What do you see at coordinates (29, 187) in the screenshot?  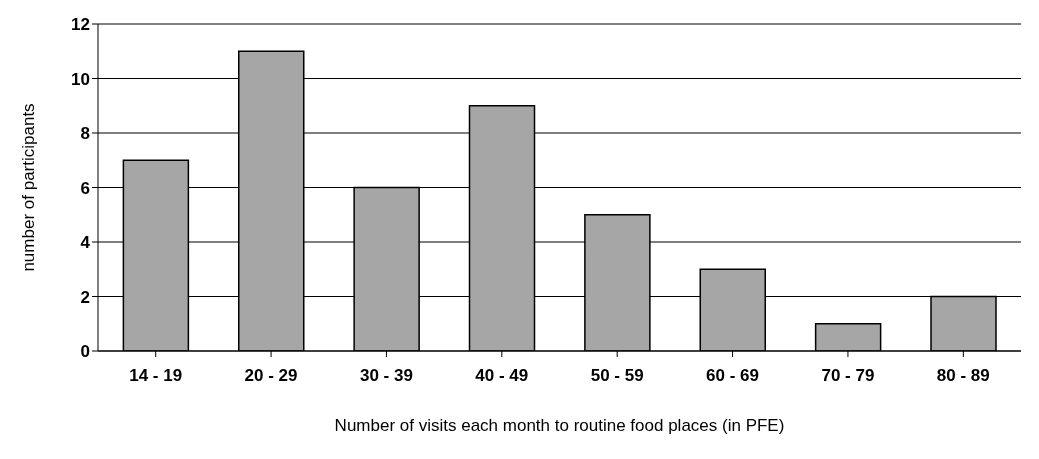 I see `y-axis-title: number of participants` at bounding box center [29, 187].